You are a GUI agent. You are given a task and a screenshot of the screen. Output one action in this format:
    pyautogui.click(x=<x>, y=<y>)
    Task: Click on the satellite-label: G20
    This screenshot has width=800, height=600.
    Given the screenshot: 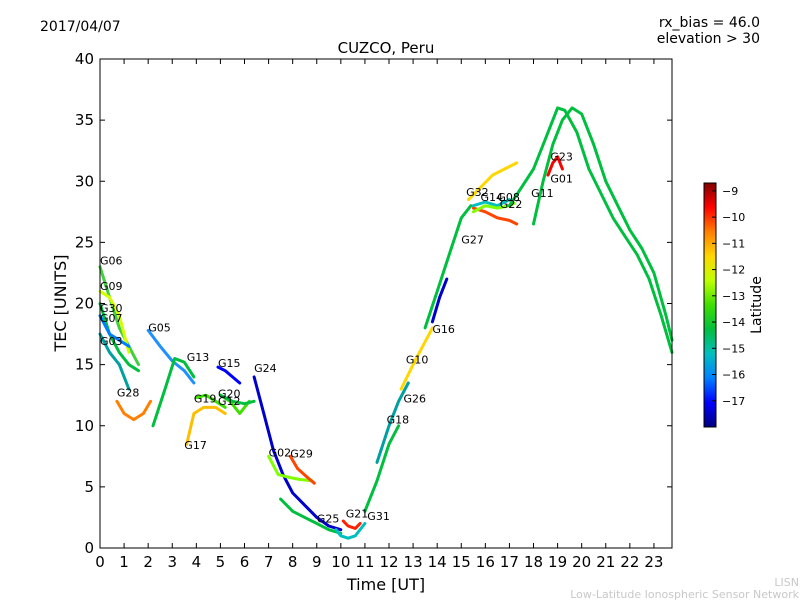 What is the action you would take?
    pyautogui.click(x=229, y=394)
    